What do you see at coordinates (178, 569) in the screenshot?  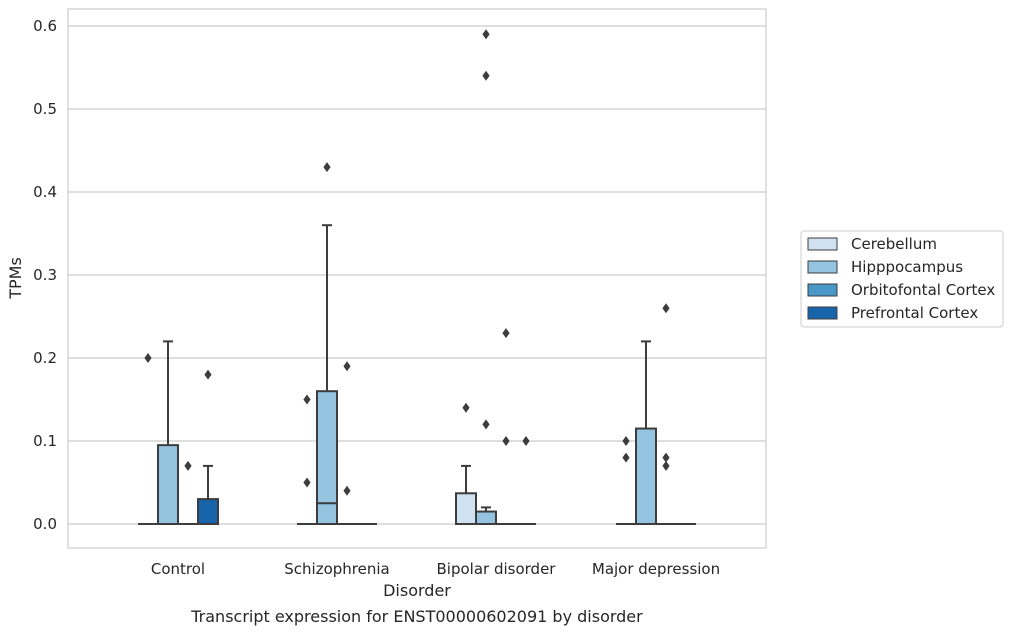 I see `x-tick-label: Control` at bounding box center [178, 569].